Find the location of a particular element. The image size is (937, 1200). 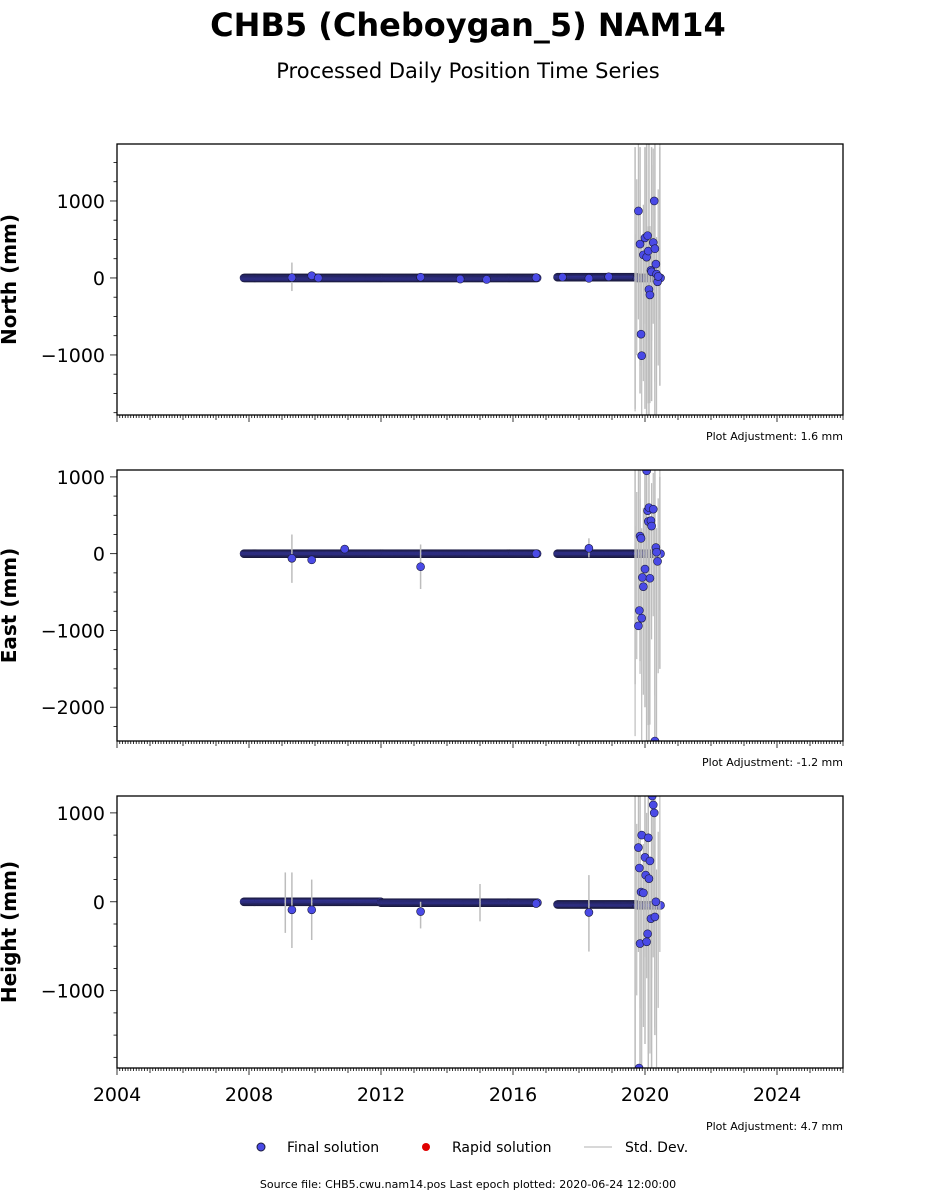

y-axis-label-east: East (mm) is located at coordinates (10, 606).